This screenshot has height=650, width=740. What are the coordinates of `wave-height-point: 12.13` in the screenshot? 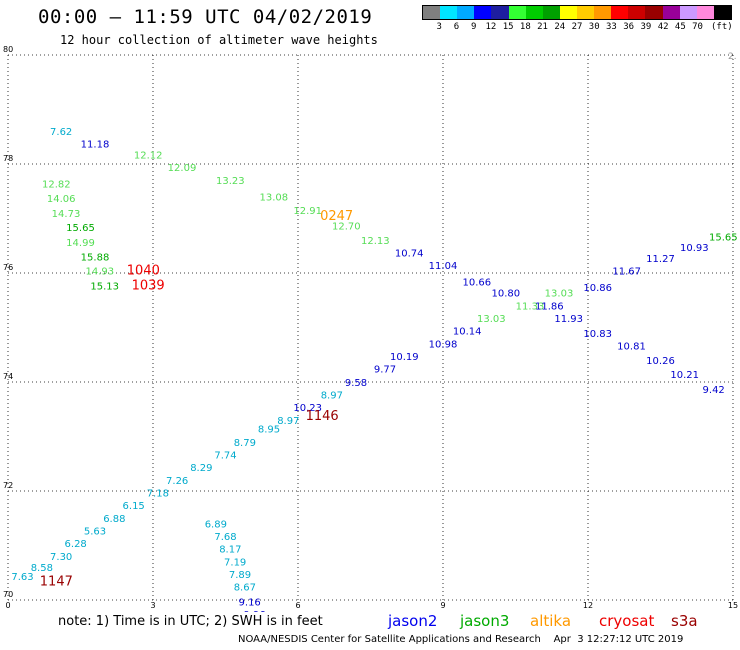 It's located at (375, 241).